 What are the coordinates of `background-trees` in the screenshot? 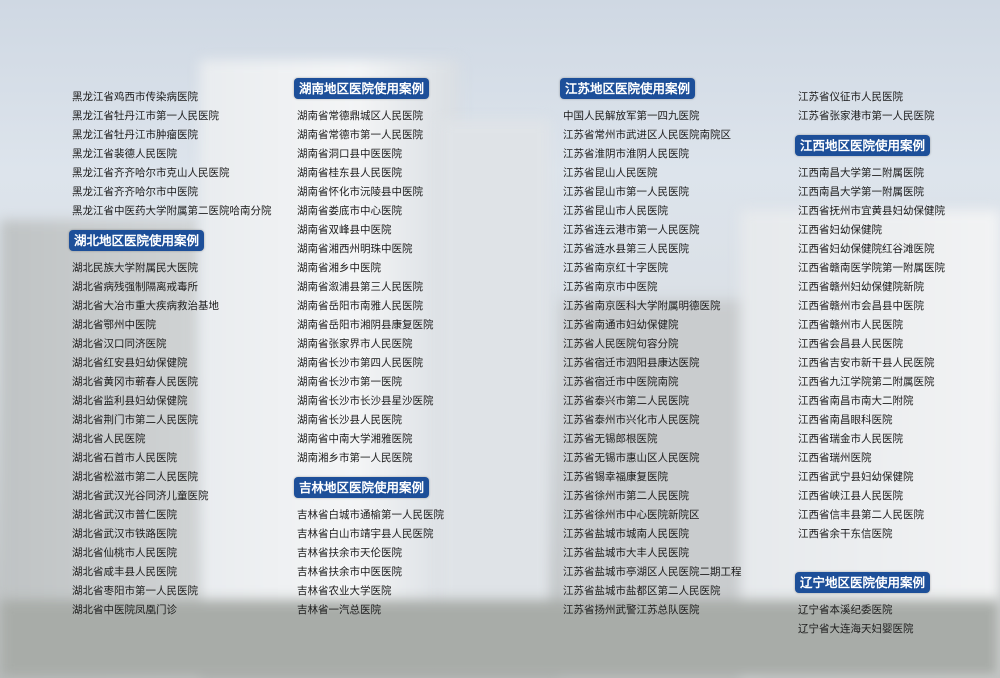 It's located at (500, 639).